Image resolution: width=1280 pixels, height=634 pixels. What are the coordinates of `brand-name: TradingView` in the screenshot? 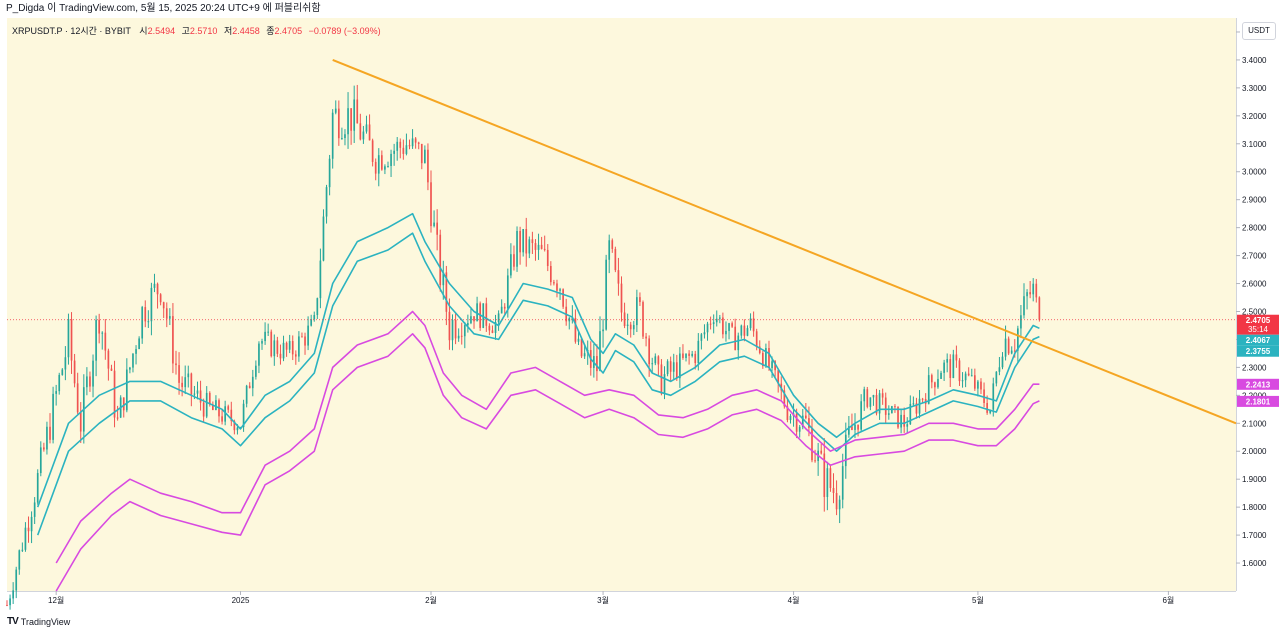 It's located at (45, 621).